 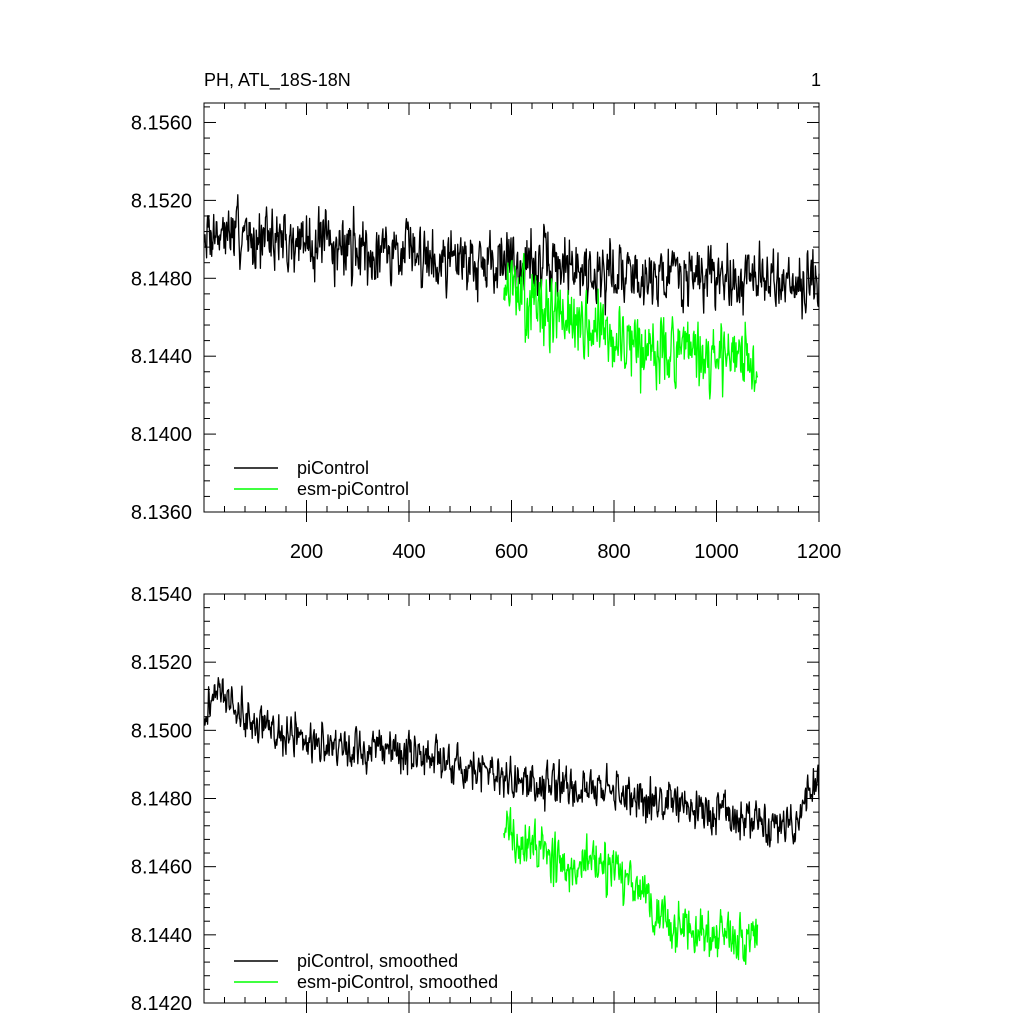 What do you see at coordinates (333, 468) in the screenshot?
I see `legend-label: piControl` at bounding box center [333, 468].